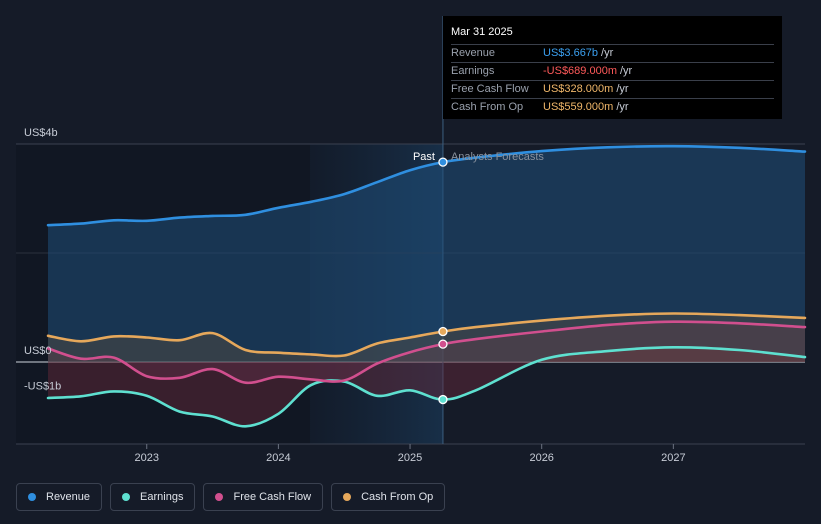 The height and width of the screenshot is (524, 821). Describe the element at coordinates (219, 497) in the screenshot. I see `free-cash-flow-dot-icon` at that location.